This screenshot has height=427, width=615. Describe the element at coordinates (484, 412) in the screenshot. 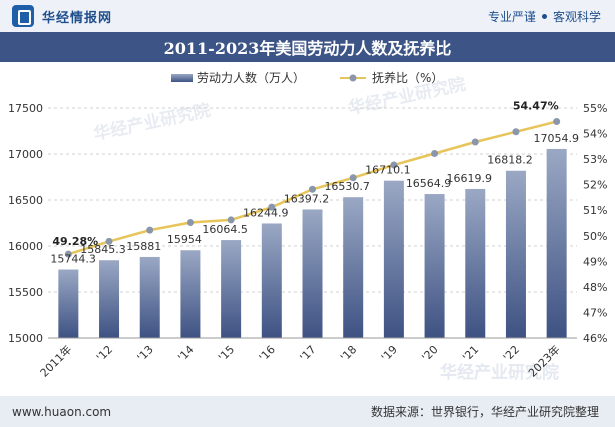

I see `data-source: 数据来源：世界银行，华经产业研究院整理` at that location.